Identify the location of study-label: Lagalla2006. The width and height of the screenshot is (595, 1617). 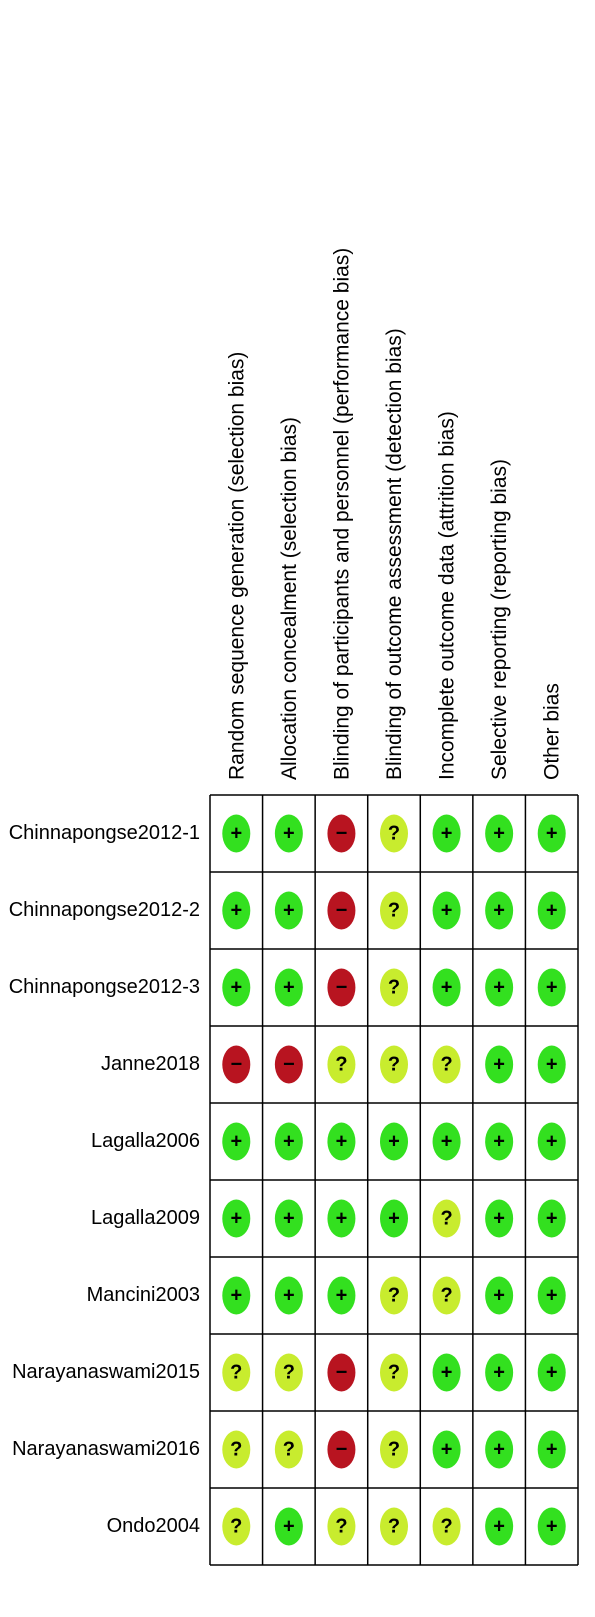
(145, 1141).